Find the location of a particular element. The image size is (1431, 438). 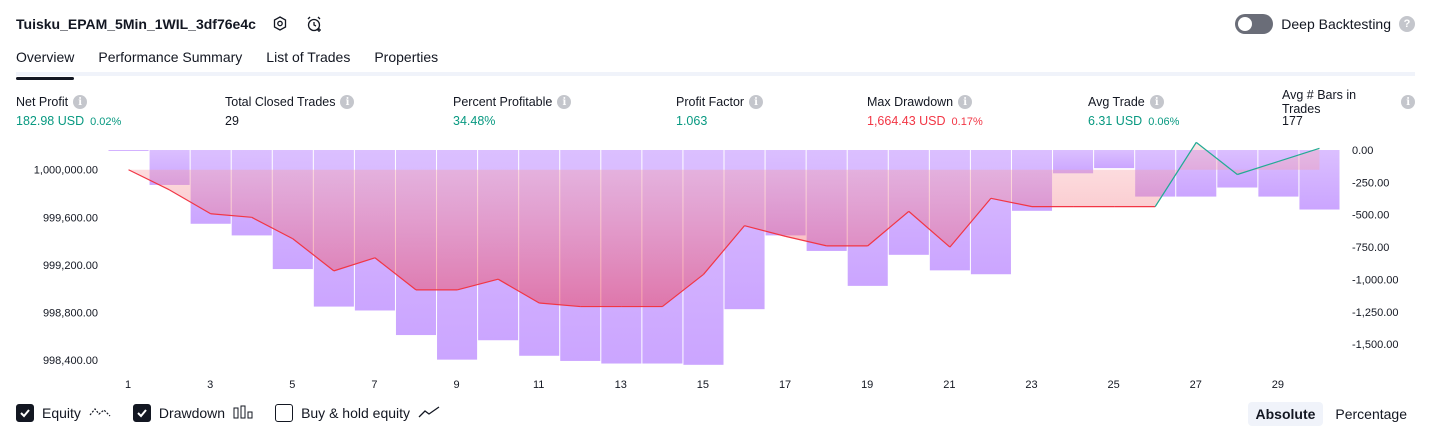

stat-label: Net Profit is located at coordinates (42, 102).